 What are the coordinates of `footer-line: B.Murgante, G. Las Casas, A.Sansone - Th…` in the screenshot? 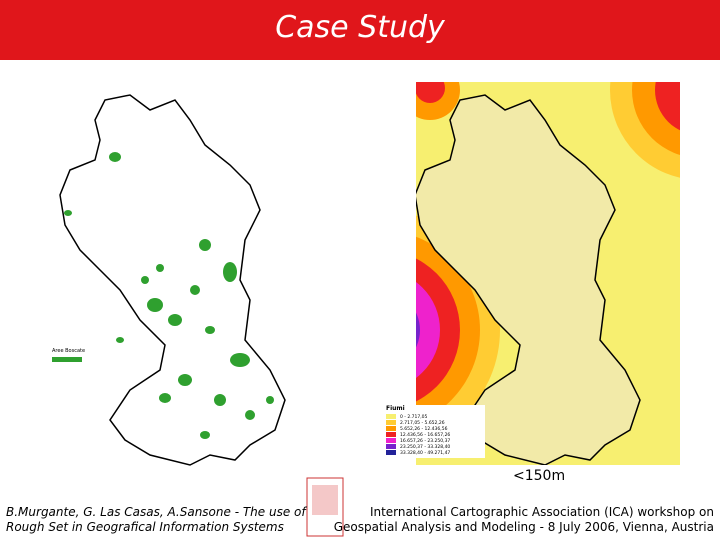 It's located at (156, 512).